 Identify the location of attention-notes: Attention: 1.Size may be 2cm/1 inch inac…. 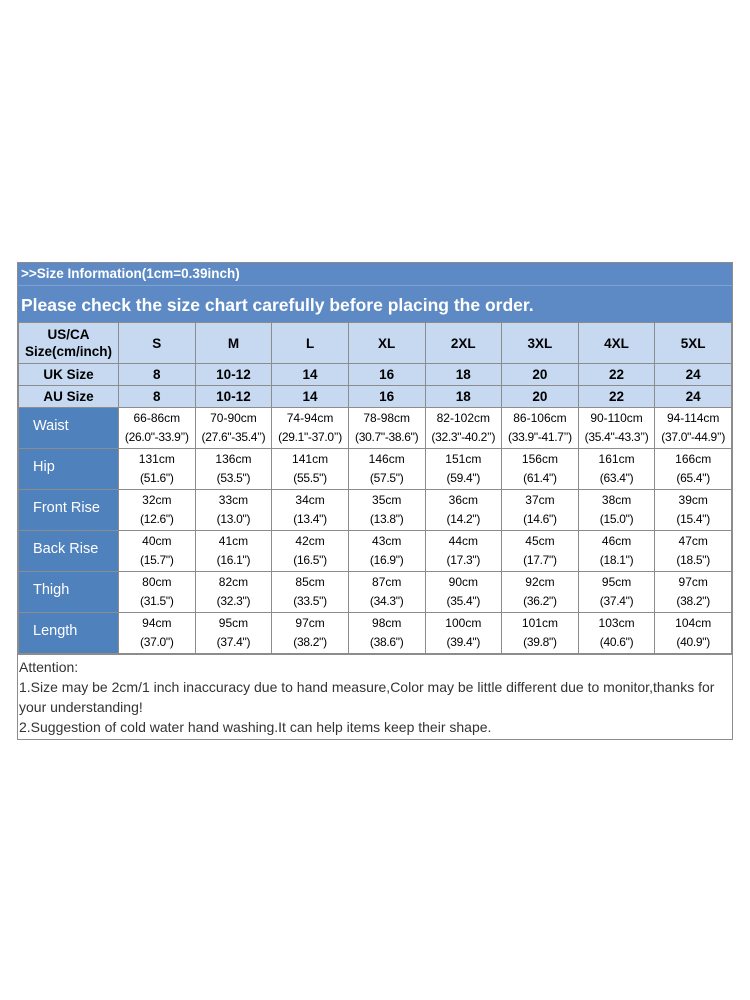
(375, 696).